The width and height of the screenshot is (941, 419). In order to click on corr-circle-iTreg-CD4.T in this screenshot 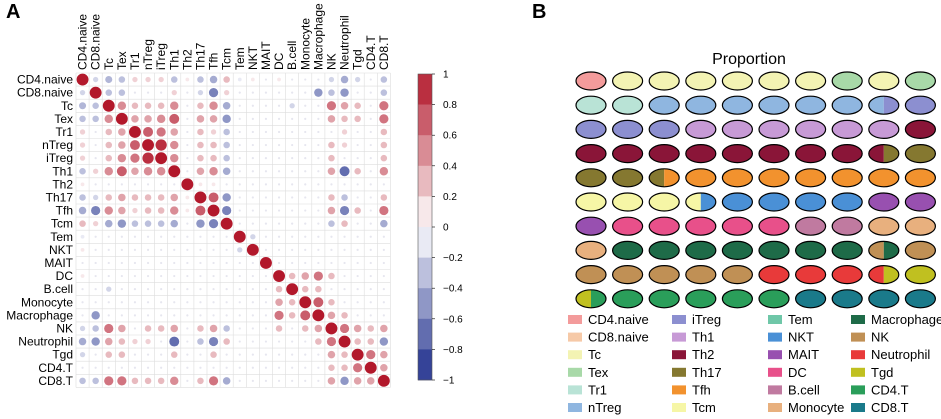, I will do `click(370, 158)`.